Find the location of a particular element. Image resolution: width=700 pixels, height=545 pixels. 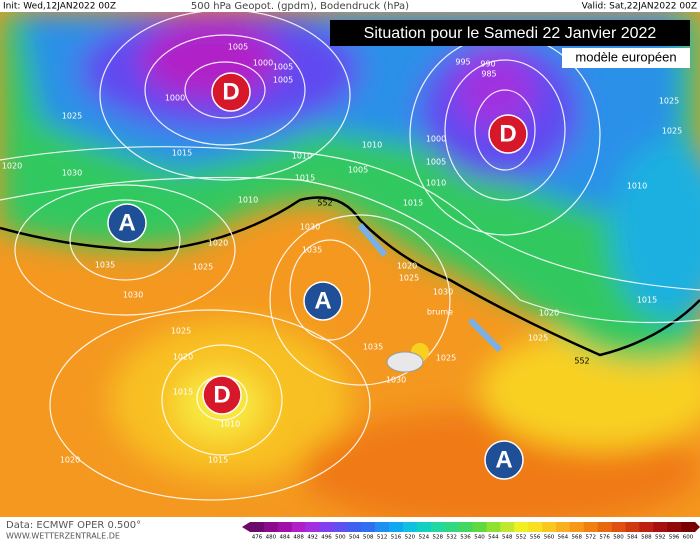

colorbar-tick-label: 488 is located at coordinates (298, 538).